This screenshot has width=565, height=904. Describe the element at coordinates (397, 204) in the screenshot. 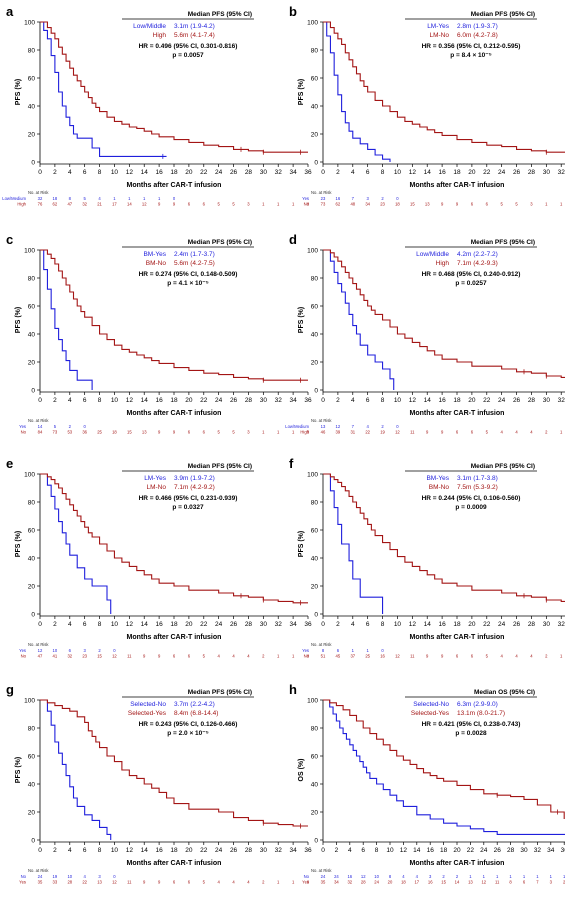

I see `risk-count: 18` at that location.